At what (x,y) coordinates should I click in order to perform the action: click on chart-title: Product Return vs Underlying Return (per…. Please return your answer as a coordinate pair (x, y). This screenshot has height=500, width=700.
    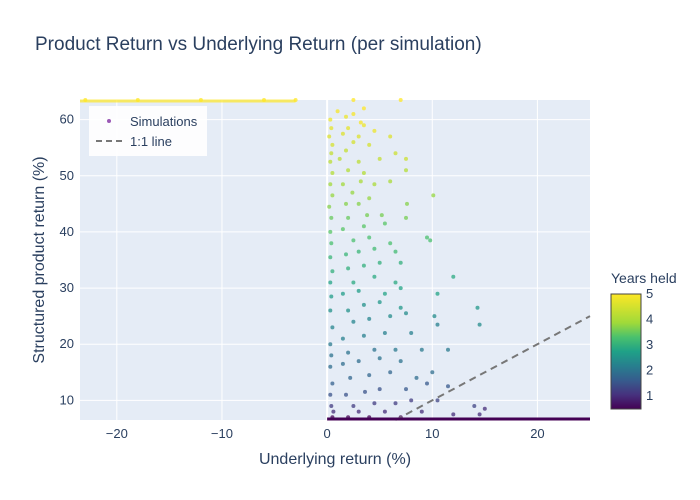
    Looking at the image, I should click on (258, 44).